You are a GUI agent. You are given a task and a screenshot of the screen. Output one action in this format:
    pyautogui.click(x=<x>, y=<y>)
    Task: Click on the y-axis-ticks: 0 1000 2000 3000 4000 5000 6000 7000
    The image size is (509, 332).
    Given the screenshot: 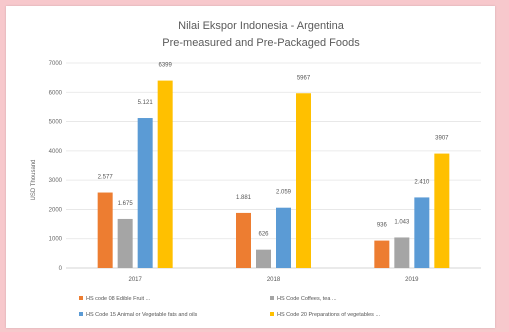 What is the action you would take?
    pyautogui.click(x=56, y=166)
    